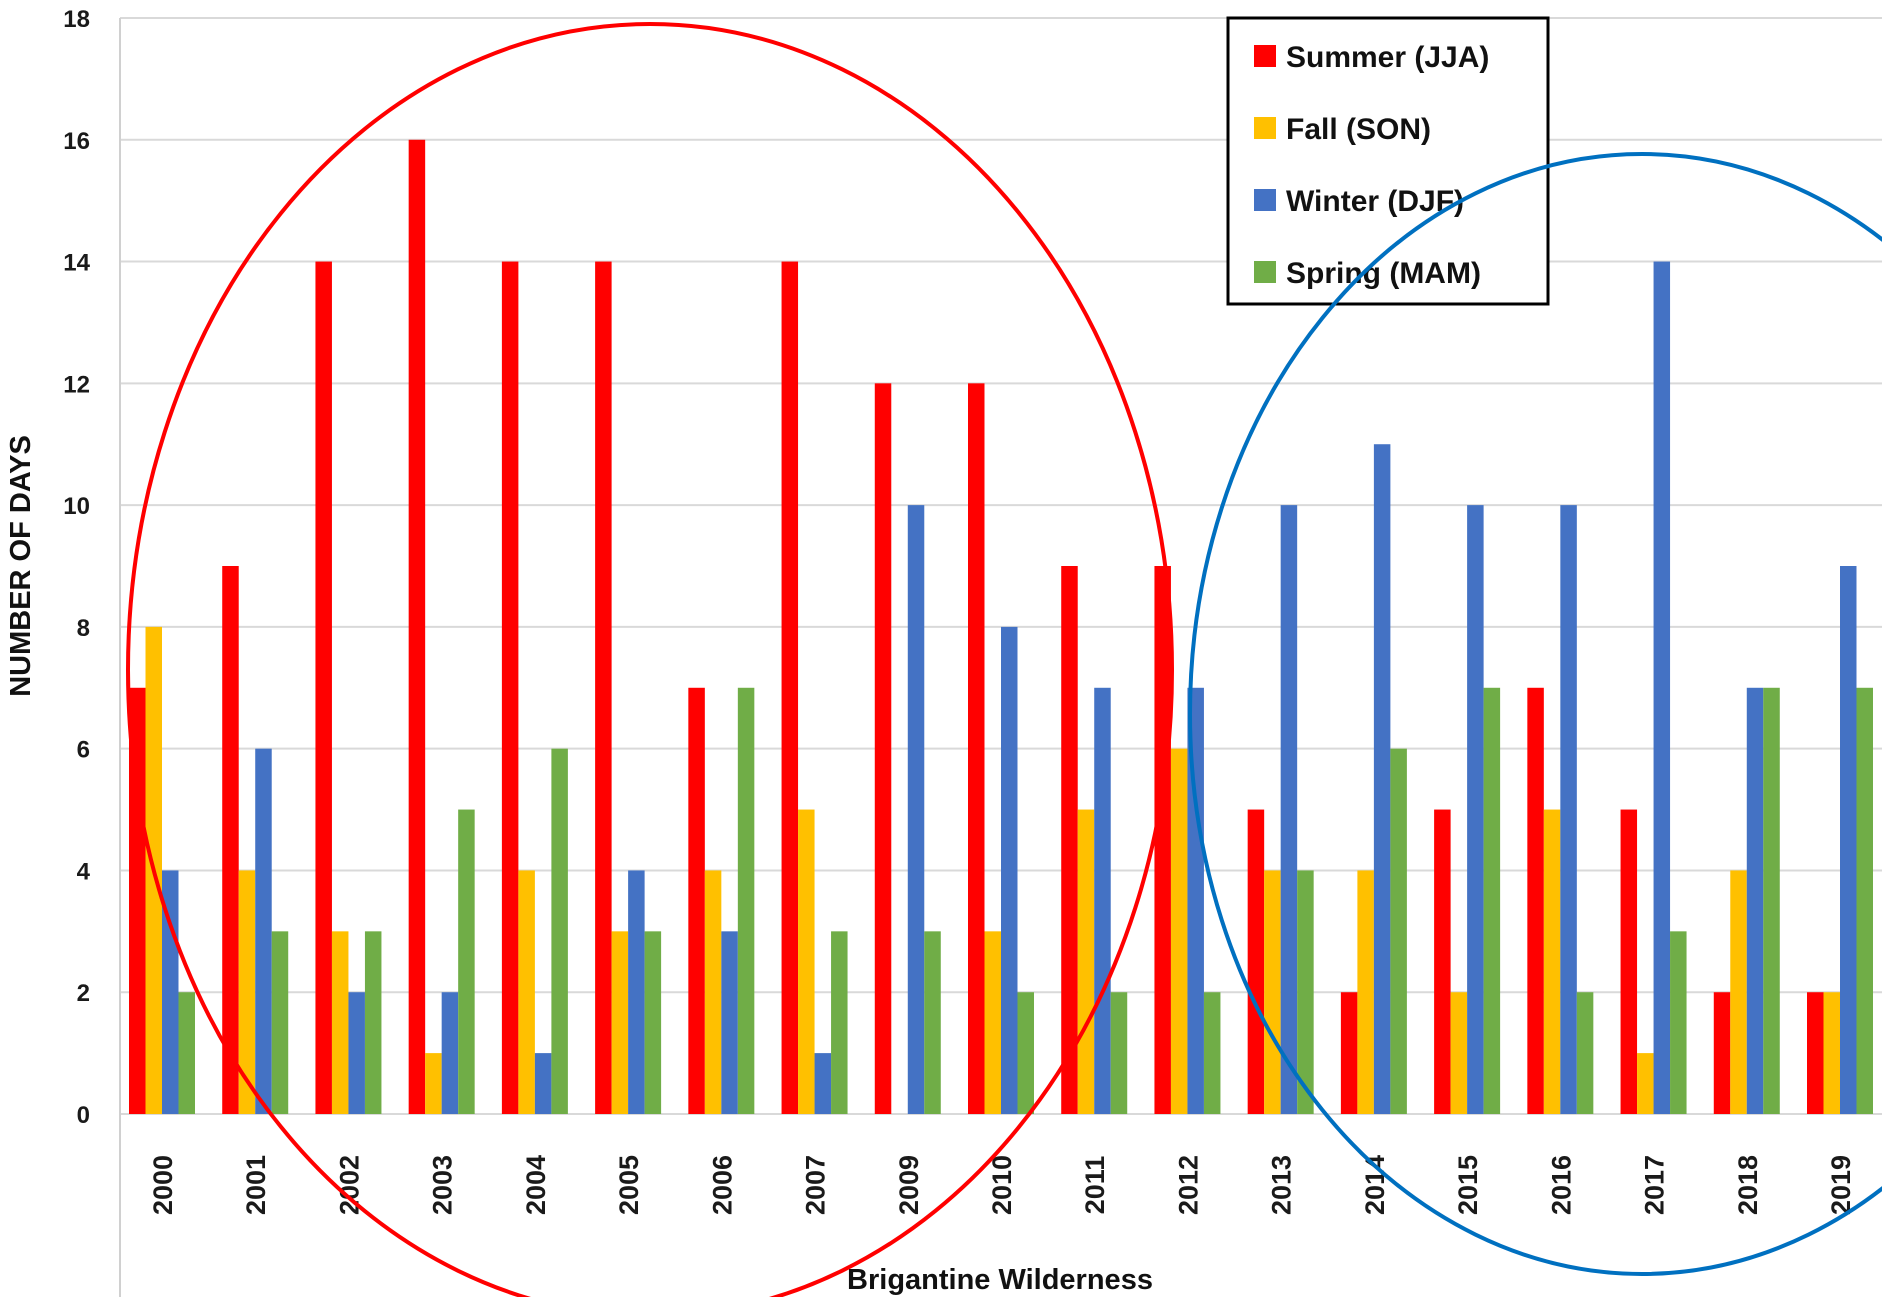  I want to click on x-tick-label: 2019, so click(1841, 1185).